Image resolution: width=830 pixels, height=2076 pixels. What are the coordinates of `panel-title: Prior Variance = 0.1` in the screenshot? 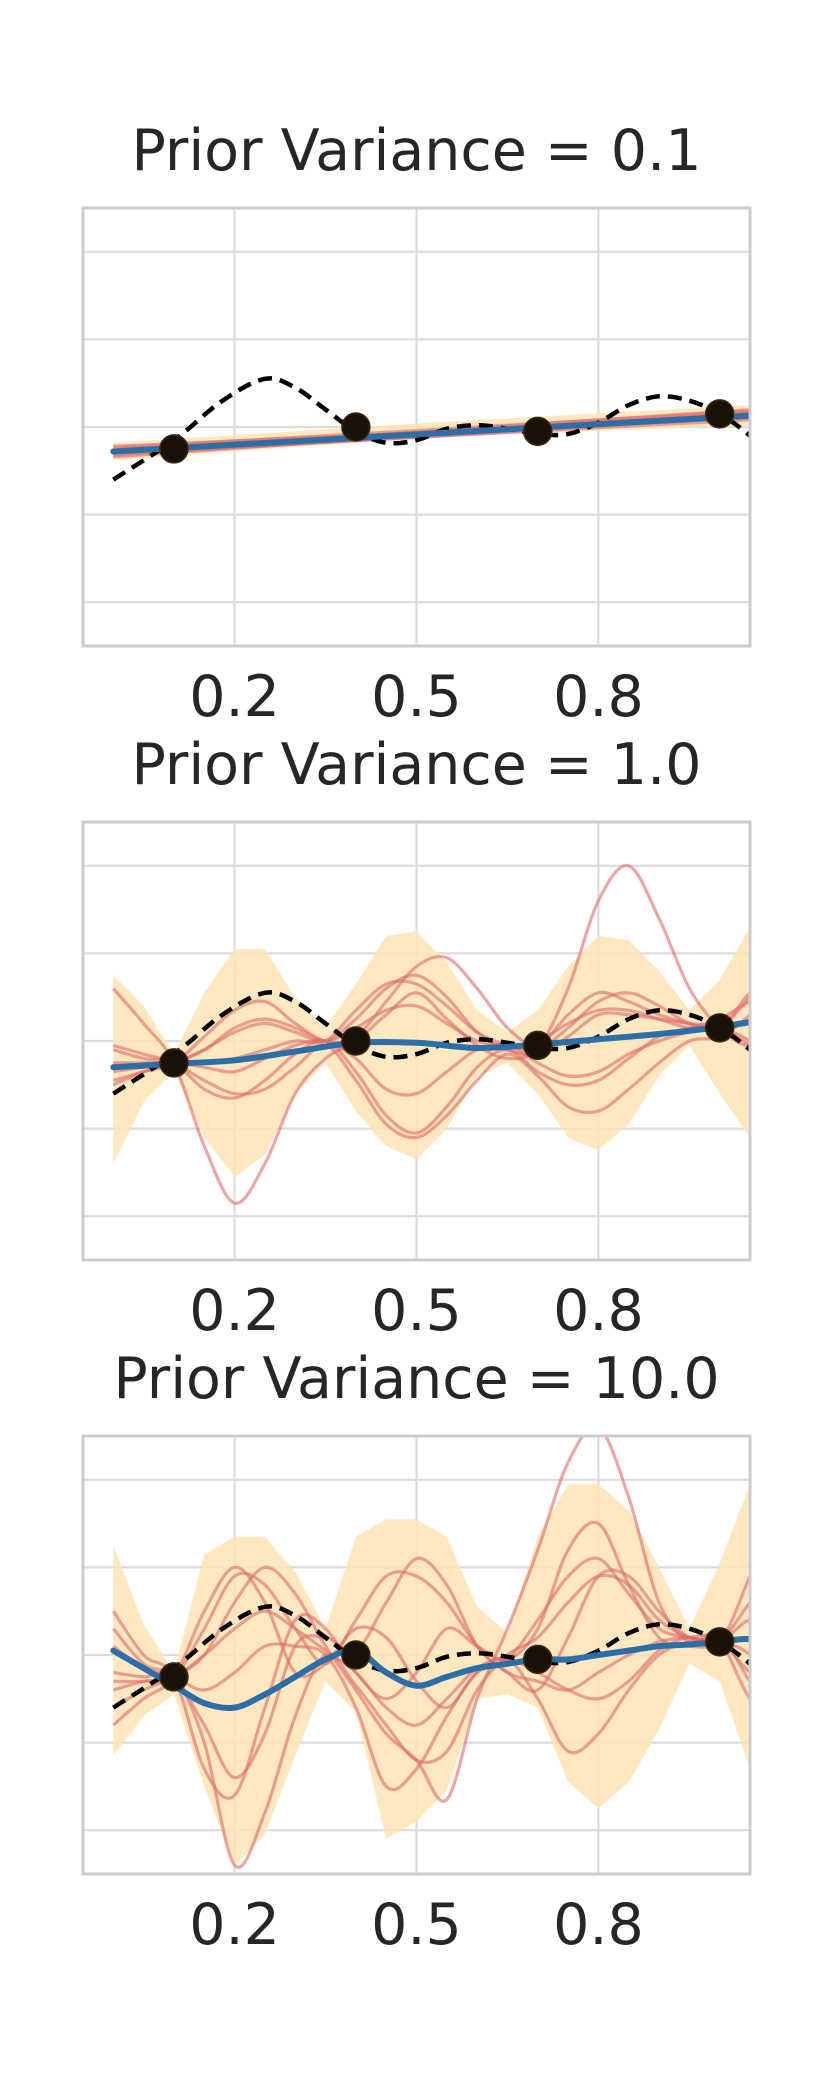 It's located at (417, 151).